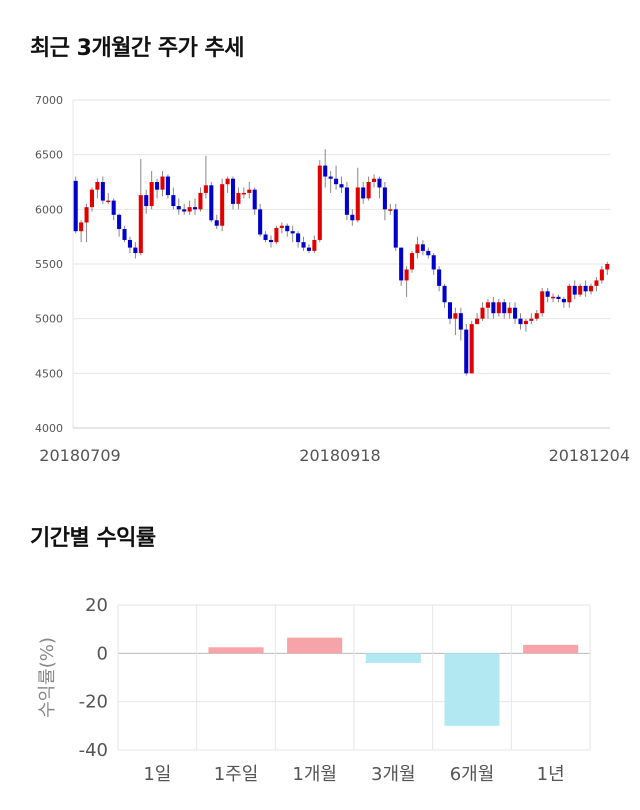  Describe the element at coordinates (47, 677) in the screenshot. I see `y-axis-label: 수익률(%)` at that location.